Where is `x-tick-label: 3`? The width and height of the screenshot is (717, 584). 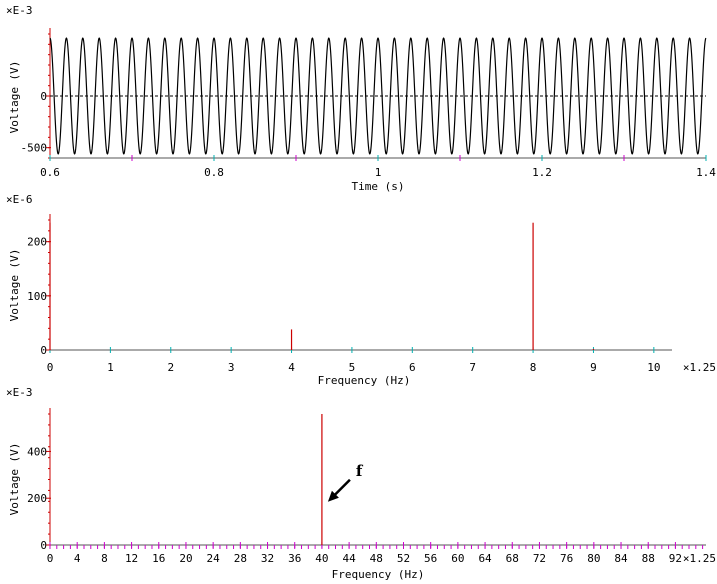 x-tick-label: 3 is located at coordinates (231, 367).